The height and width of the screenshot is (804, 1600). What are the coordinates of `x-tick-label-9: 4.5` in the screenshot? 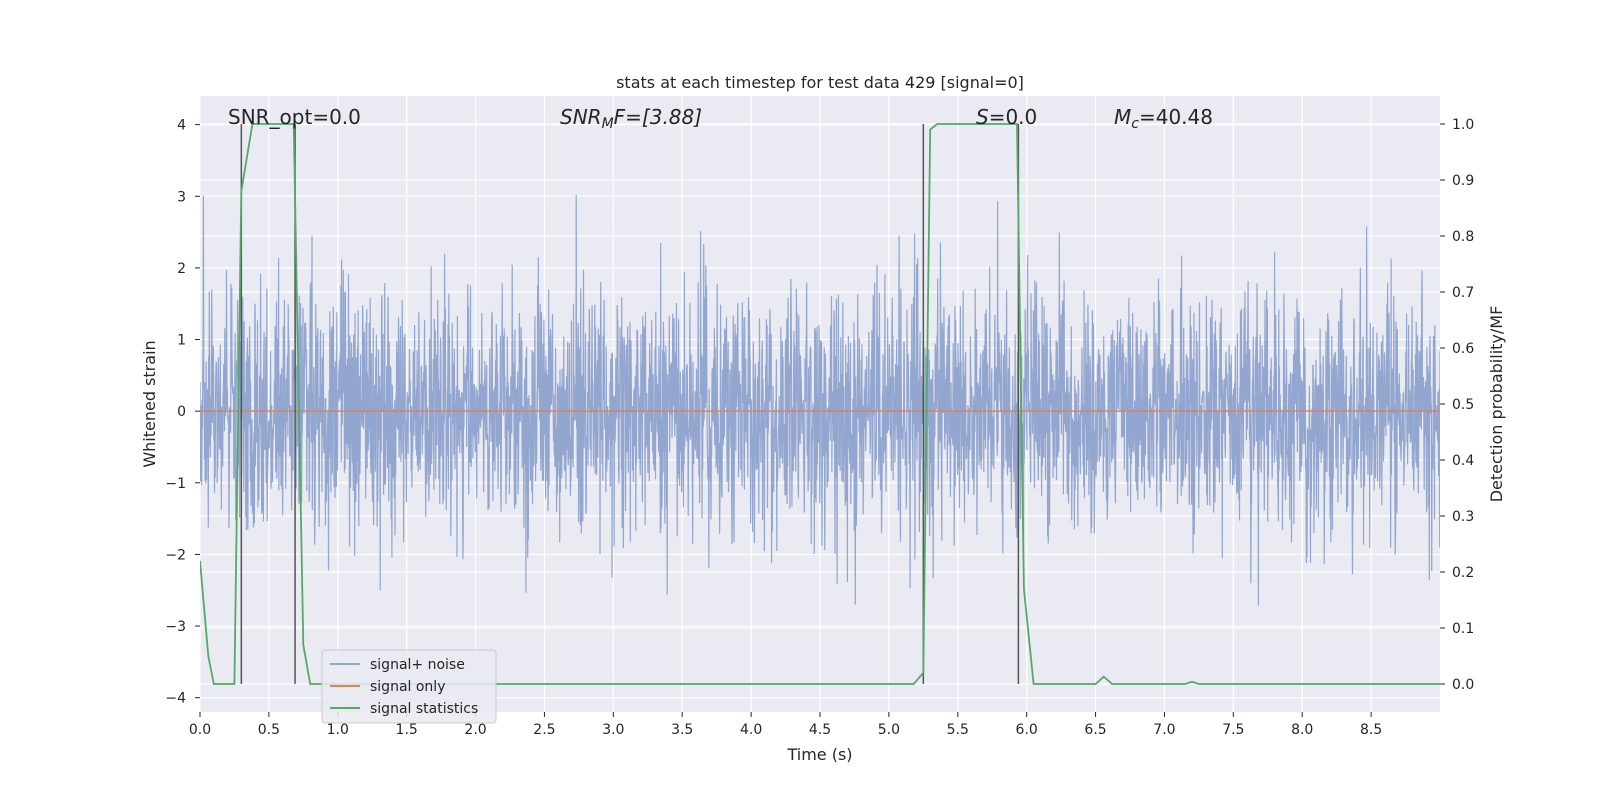 It's located at (820, 730).